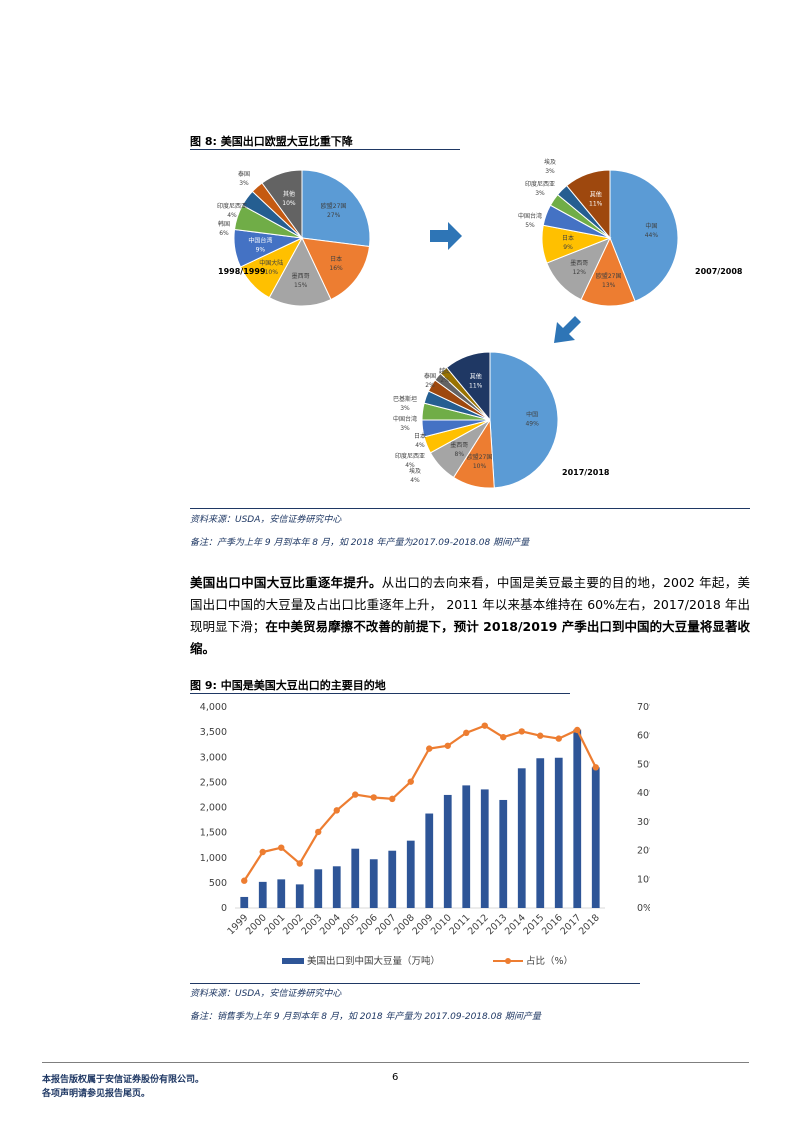 This screenshot has height=1122, width=793. Describe the element at coordinates (643, 707) in the screenshot. I see `y-right-tick: 70%` at that location.